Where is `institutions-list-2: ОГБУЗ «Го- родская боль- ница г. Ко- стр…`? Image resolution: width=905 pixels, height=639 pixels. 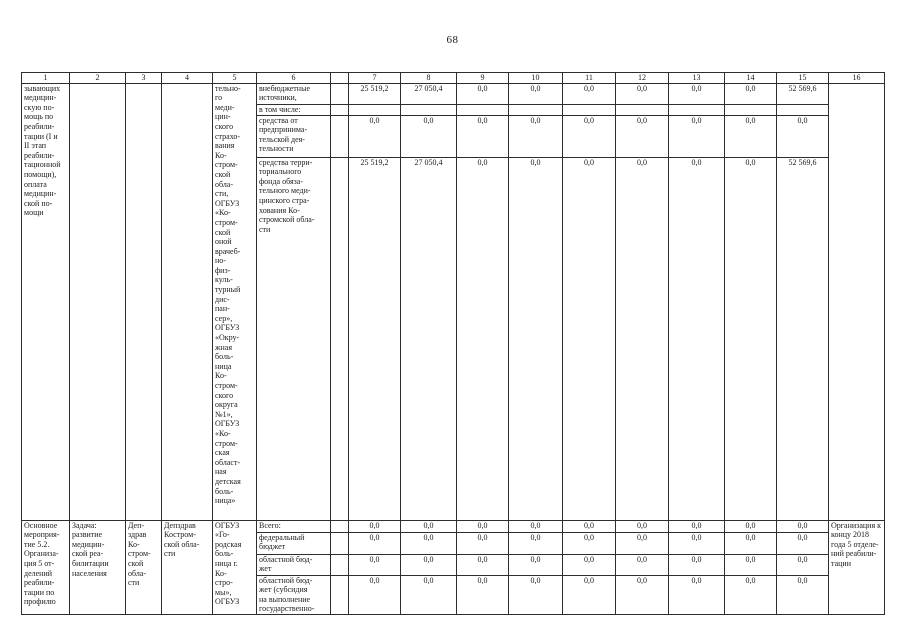
institutions-list-2: ОГБУЗ «Го- родская боль- ница г. Ко- стр… is located at coordinates (234, 567).